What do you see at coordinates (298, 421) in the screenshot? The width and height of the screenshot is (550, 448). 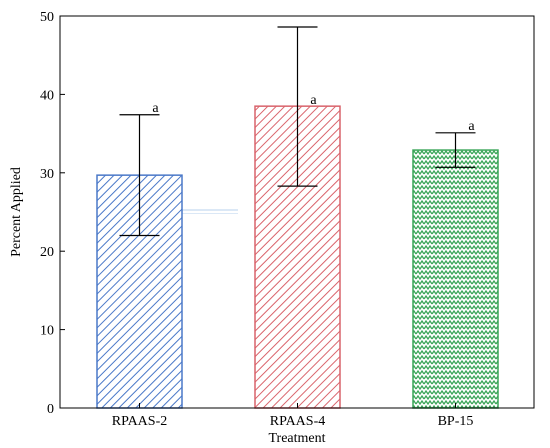 I see `x-tick-label: RPAAS-4` at bounding box center [298, 421].